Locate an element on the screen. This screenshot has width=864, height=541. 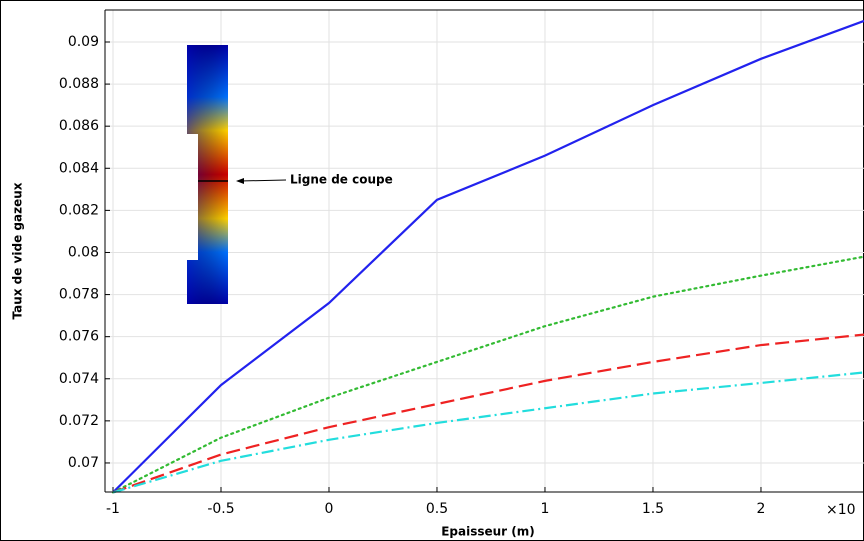
y-tick-label: 0.074 is located at coordinates (79, 379).